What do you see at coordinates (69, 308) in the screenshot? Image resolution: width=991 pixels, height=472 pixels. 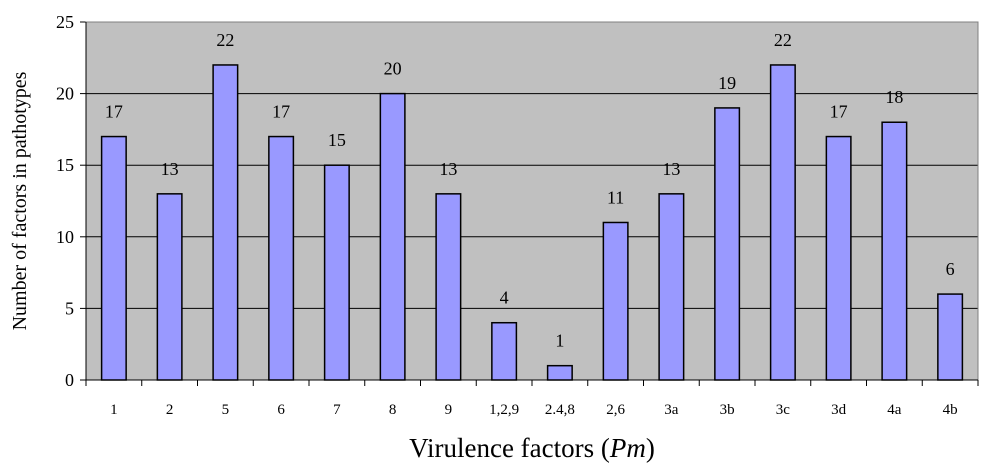 I see `y-tick-label: 5` at bounding box center [69, 308].